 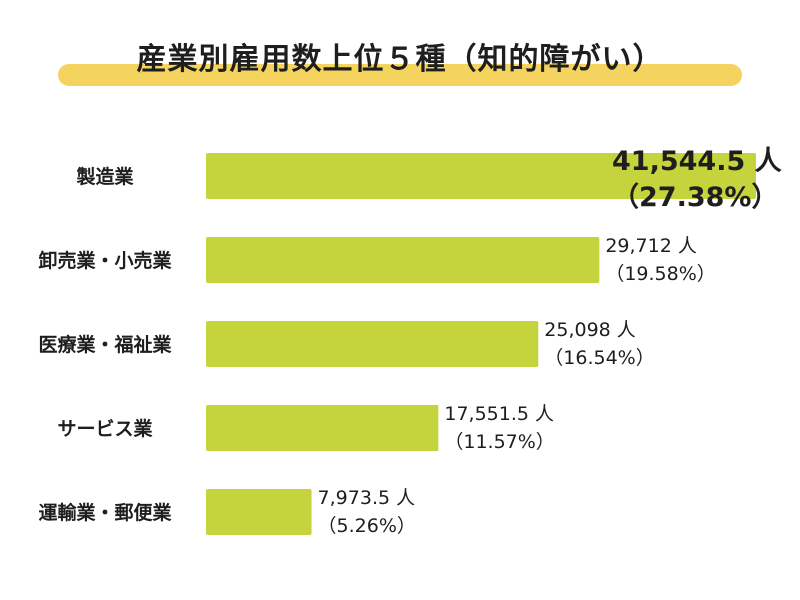 I want to click on value-label: 25,098 人, so click(x=590, y=330).